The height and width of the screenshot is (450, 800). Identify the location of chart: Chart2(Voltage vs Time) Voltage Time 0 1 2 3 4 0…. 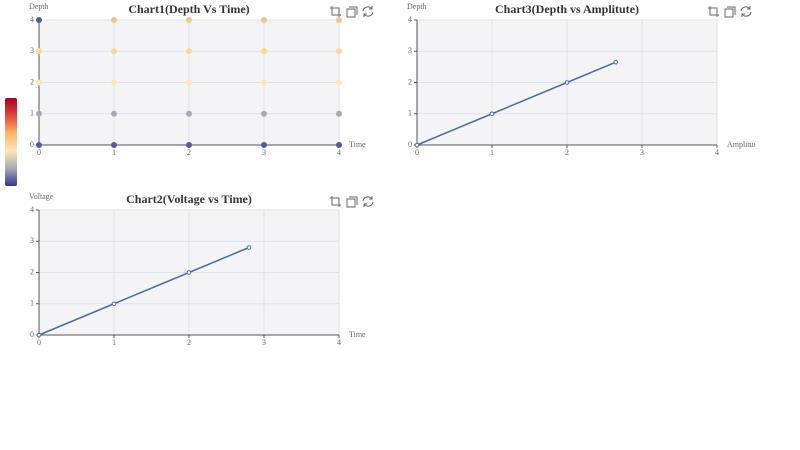
(197, 269).